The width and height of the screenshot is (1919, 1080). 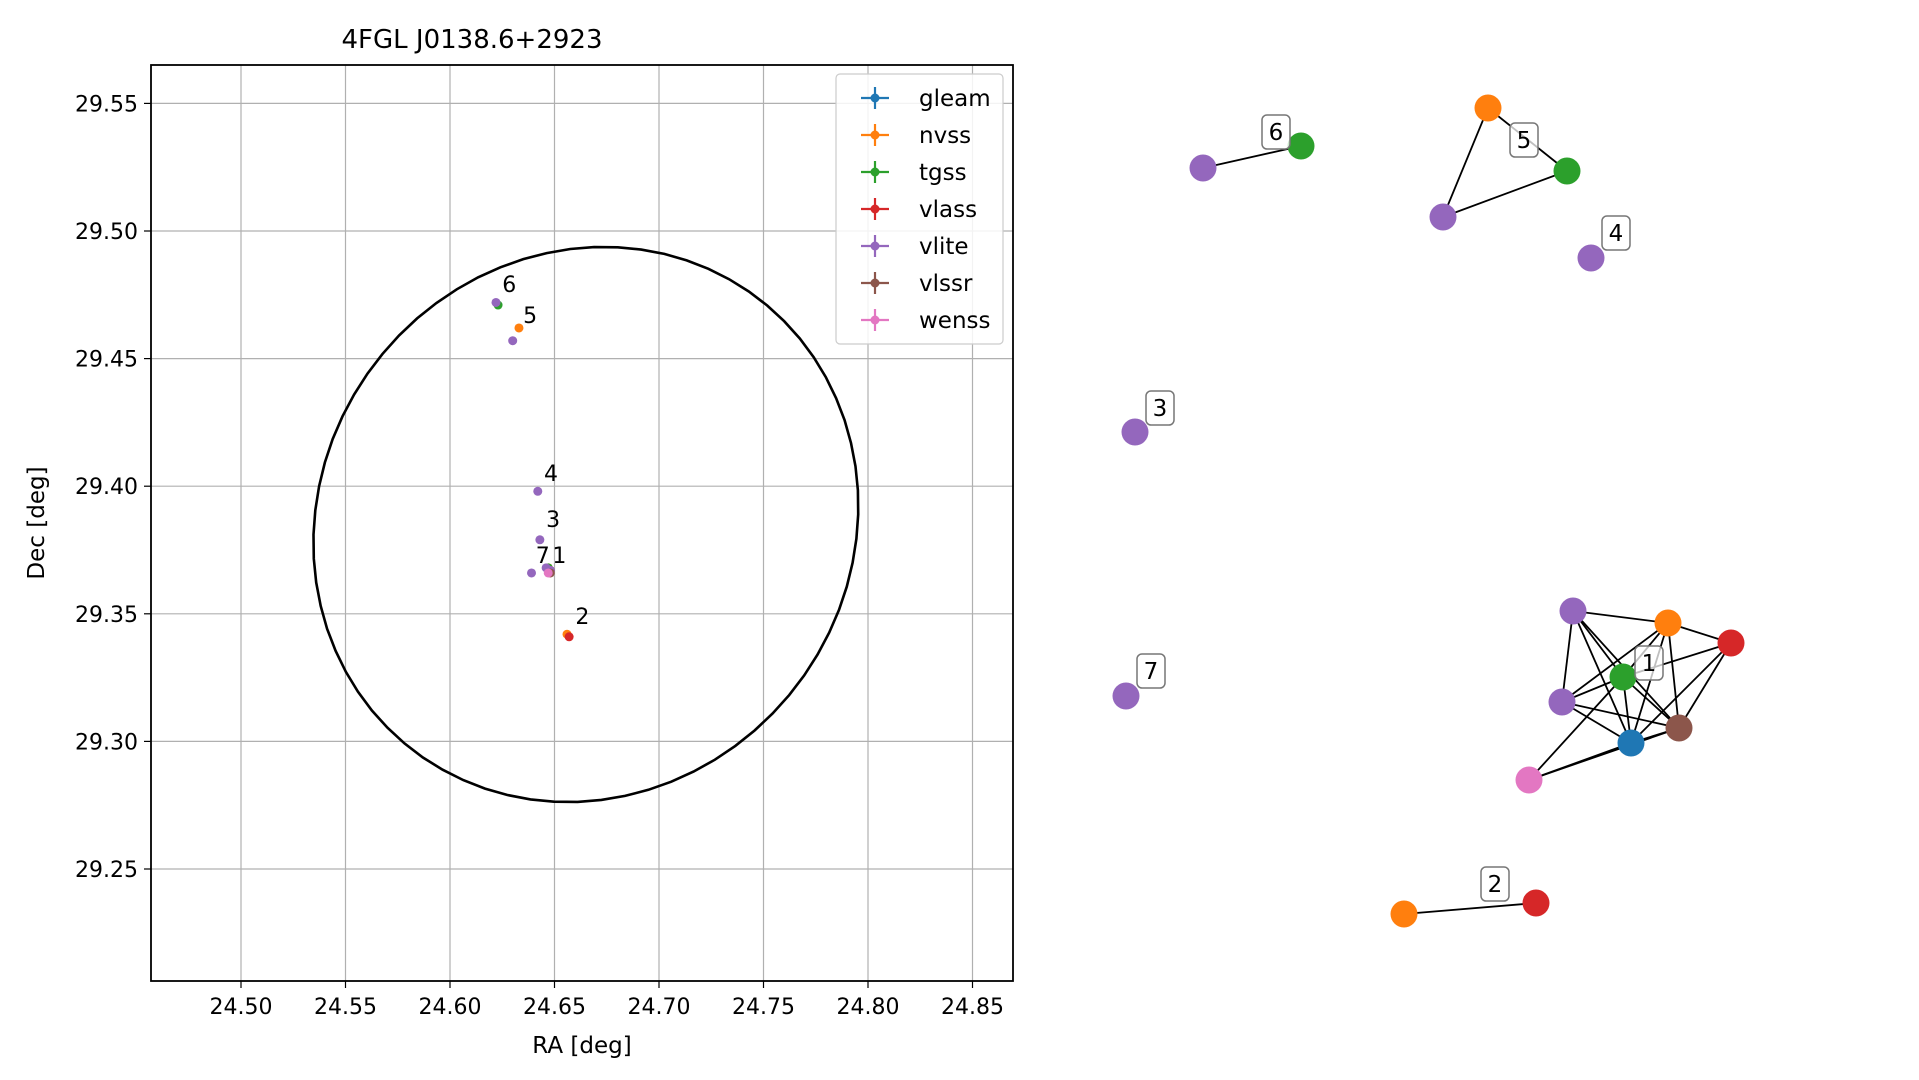 I want to click on legend-label-wenss: wenss, so click(x=955, y=321).